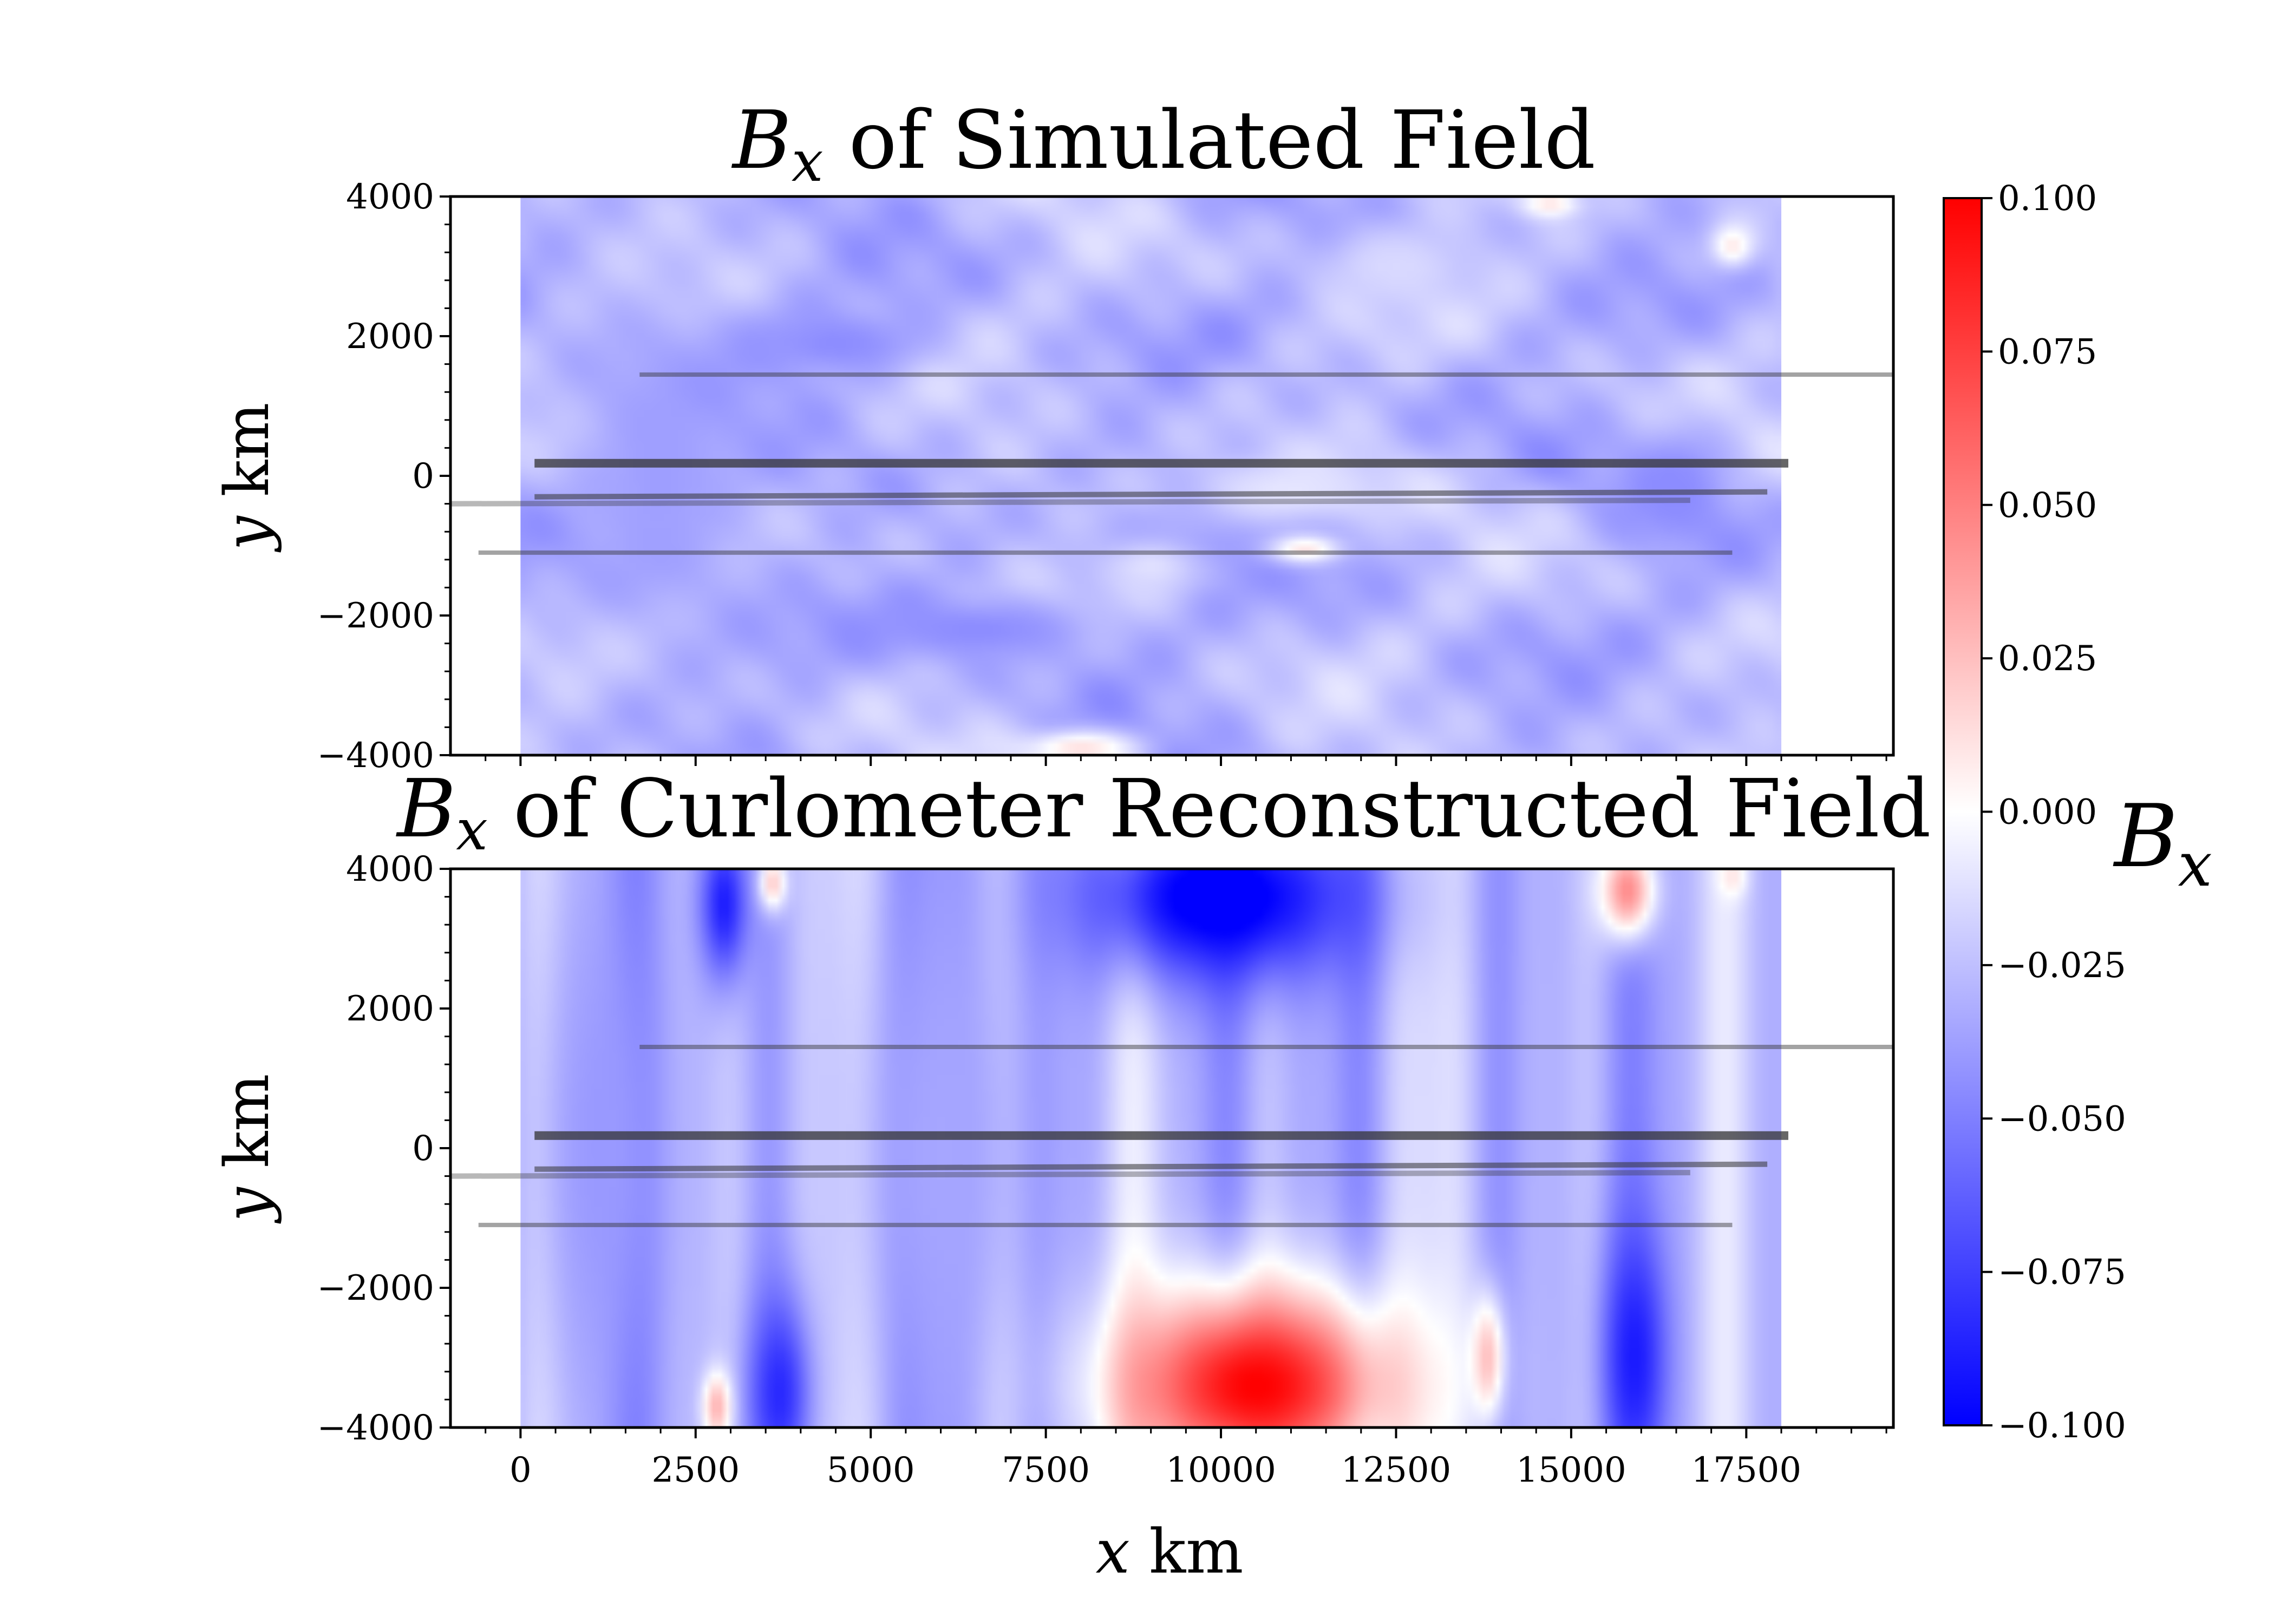 This screenshot has height=1624, width=2274. I want to click on x-tick-label: 15000, so click(1571, 1470).